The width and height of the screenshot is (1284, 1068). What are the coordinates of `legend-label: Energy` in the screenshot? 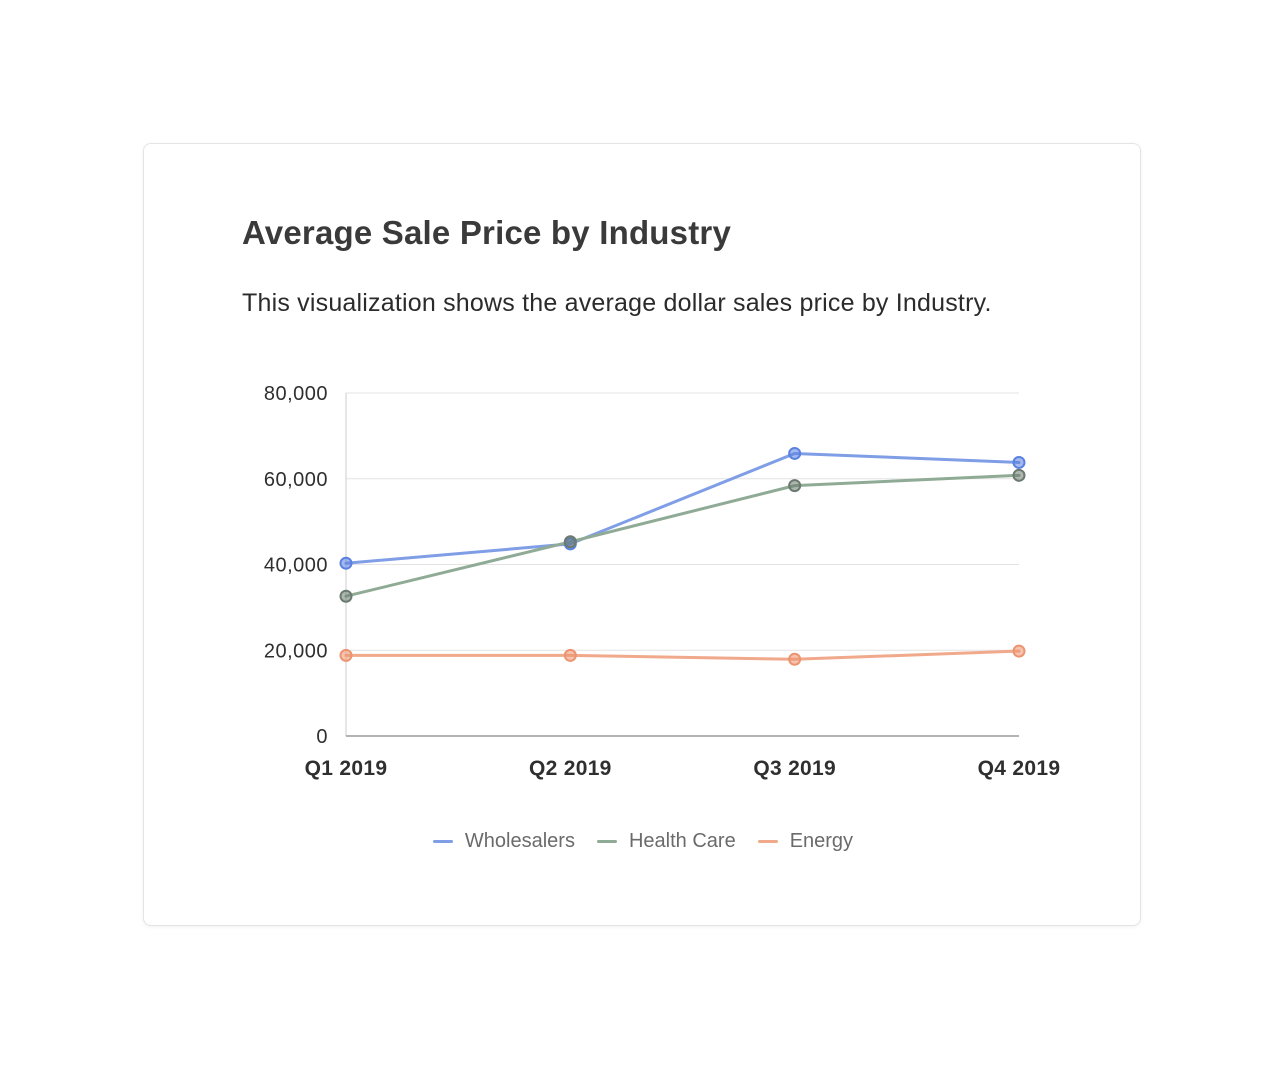 It's located at (821, 841).